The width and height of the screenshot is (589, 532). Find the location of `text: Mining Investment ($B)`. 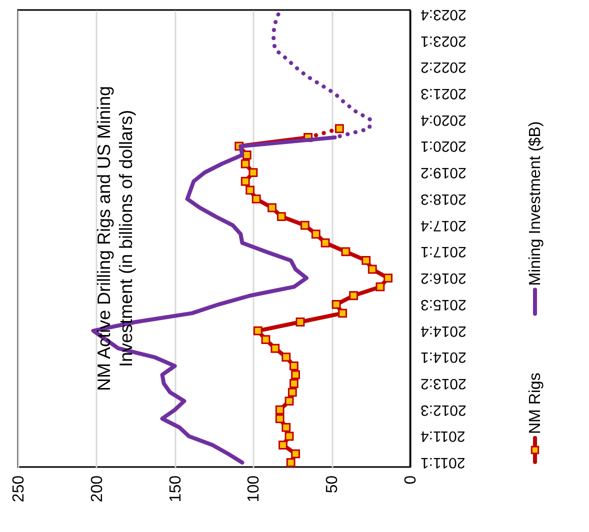

text: Mining Investment ($B) is located at coordinates (535, 203).